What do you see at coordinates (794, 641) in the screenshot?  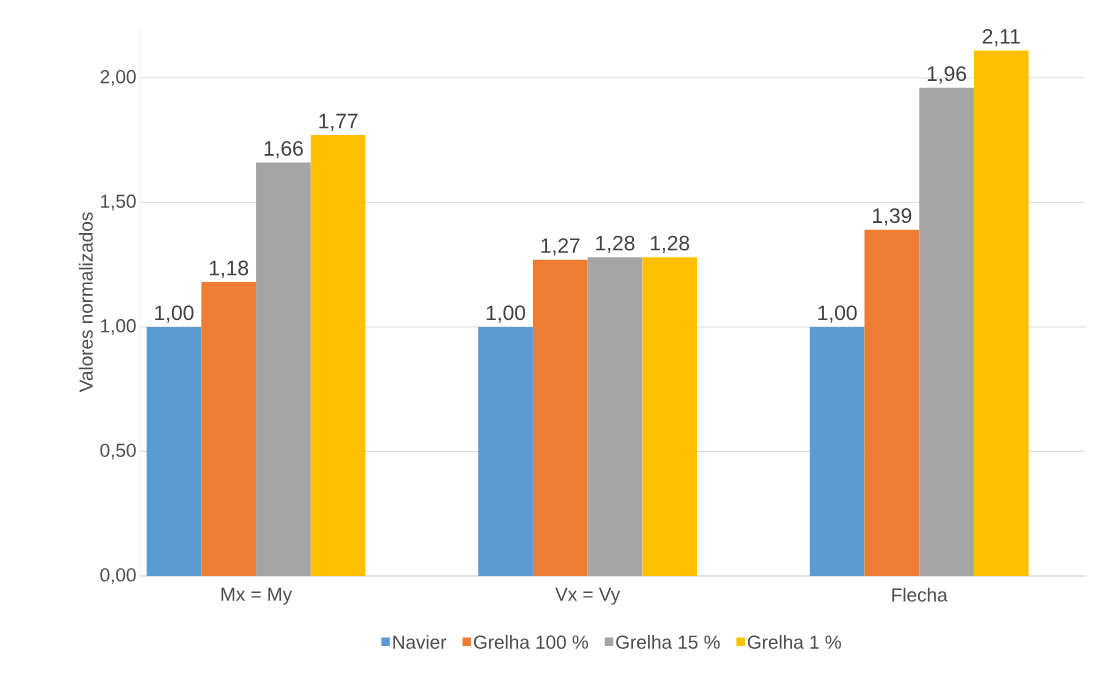 I see `legend-label: Grelha 1 %` at bounding box center [794, 641].